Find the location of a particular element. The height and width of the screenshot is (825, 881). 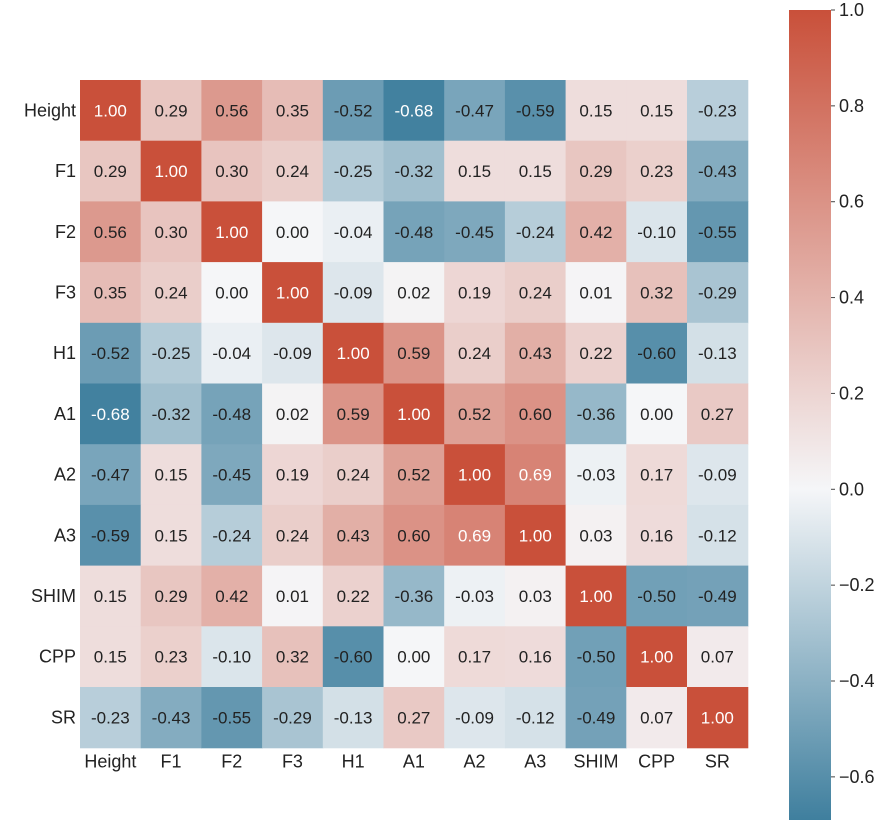

cell-value-label: 0.07 is located at coordinates (717, 657).